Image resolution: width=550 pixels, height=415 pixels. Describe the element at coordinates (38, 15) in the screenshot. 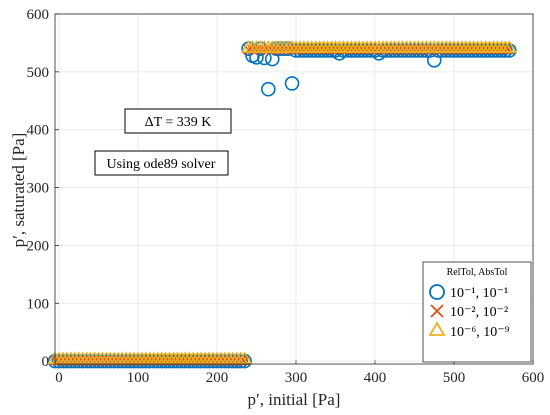

I see `y-tick-label: 600` at that location.